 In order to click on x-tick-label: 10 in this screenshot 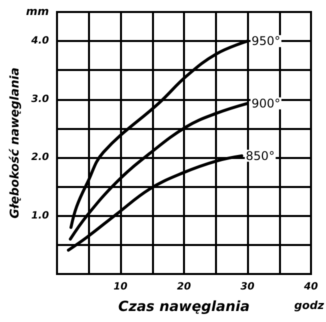, I will do `click(121, 287)`.